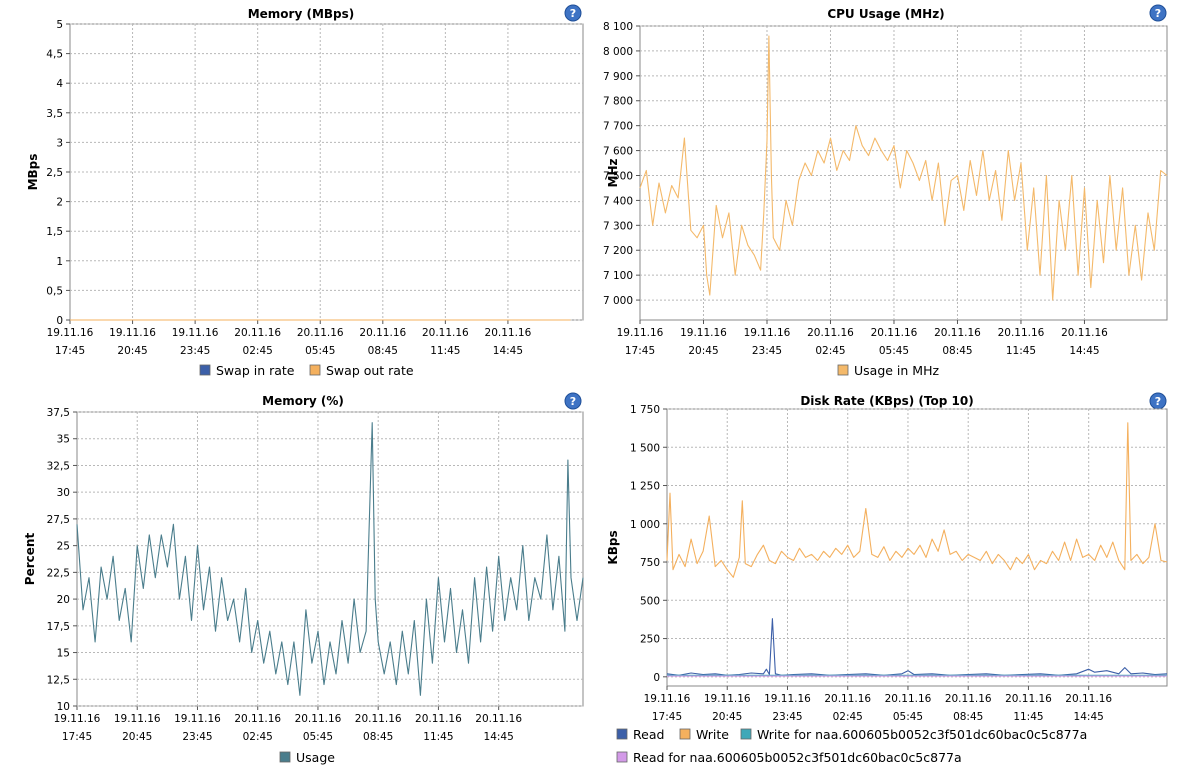 This screenshot has width=1200, height=782. I want to click on legend-item: Swap out rate, so click(361, 370).